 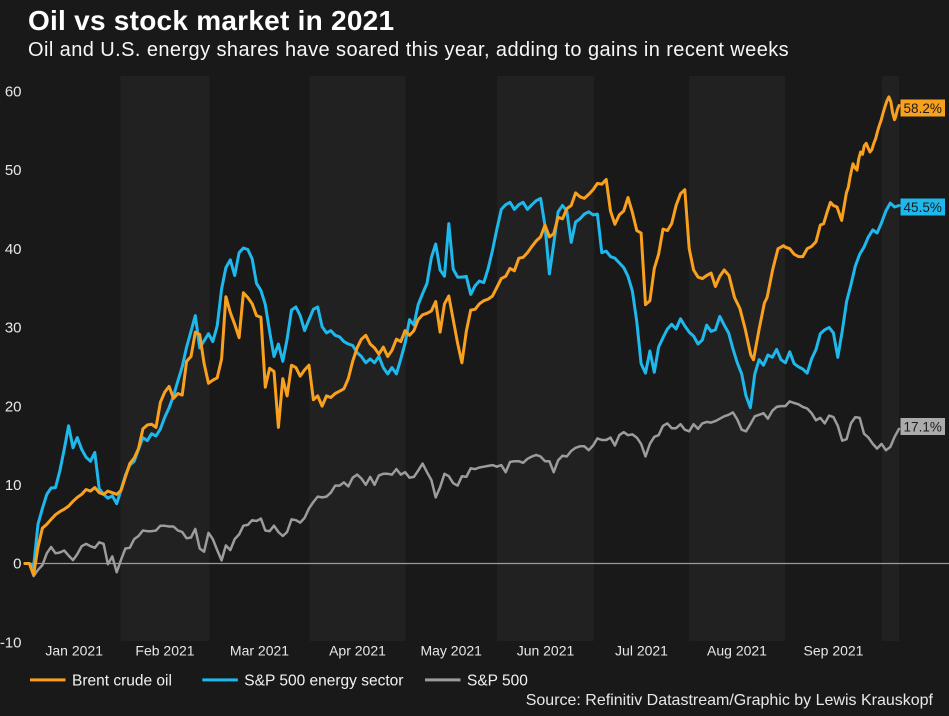 What do you see at coordinates (737, 651) in the screenshot?
I see `svg-text: Aug 2021` at bounding box center [737, 651].